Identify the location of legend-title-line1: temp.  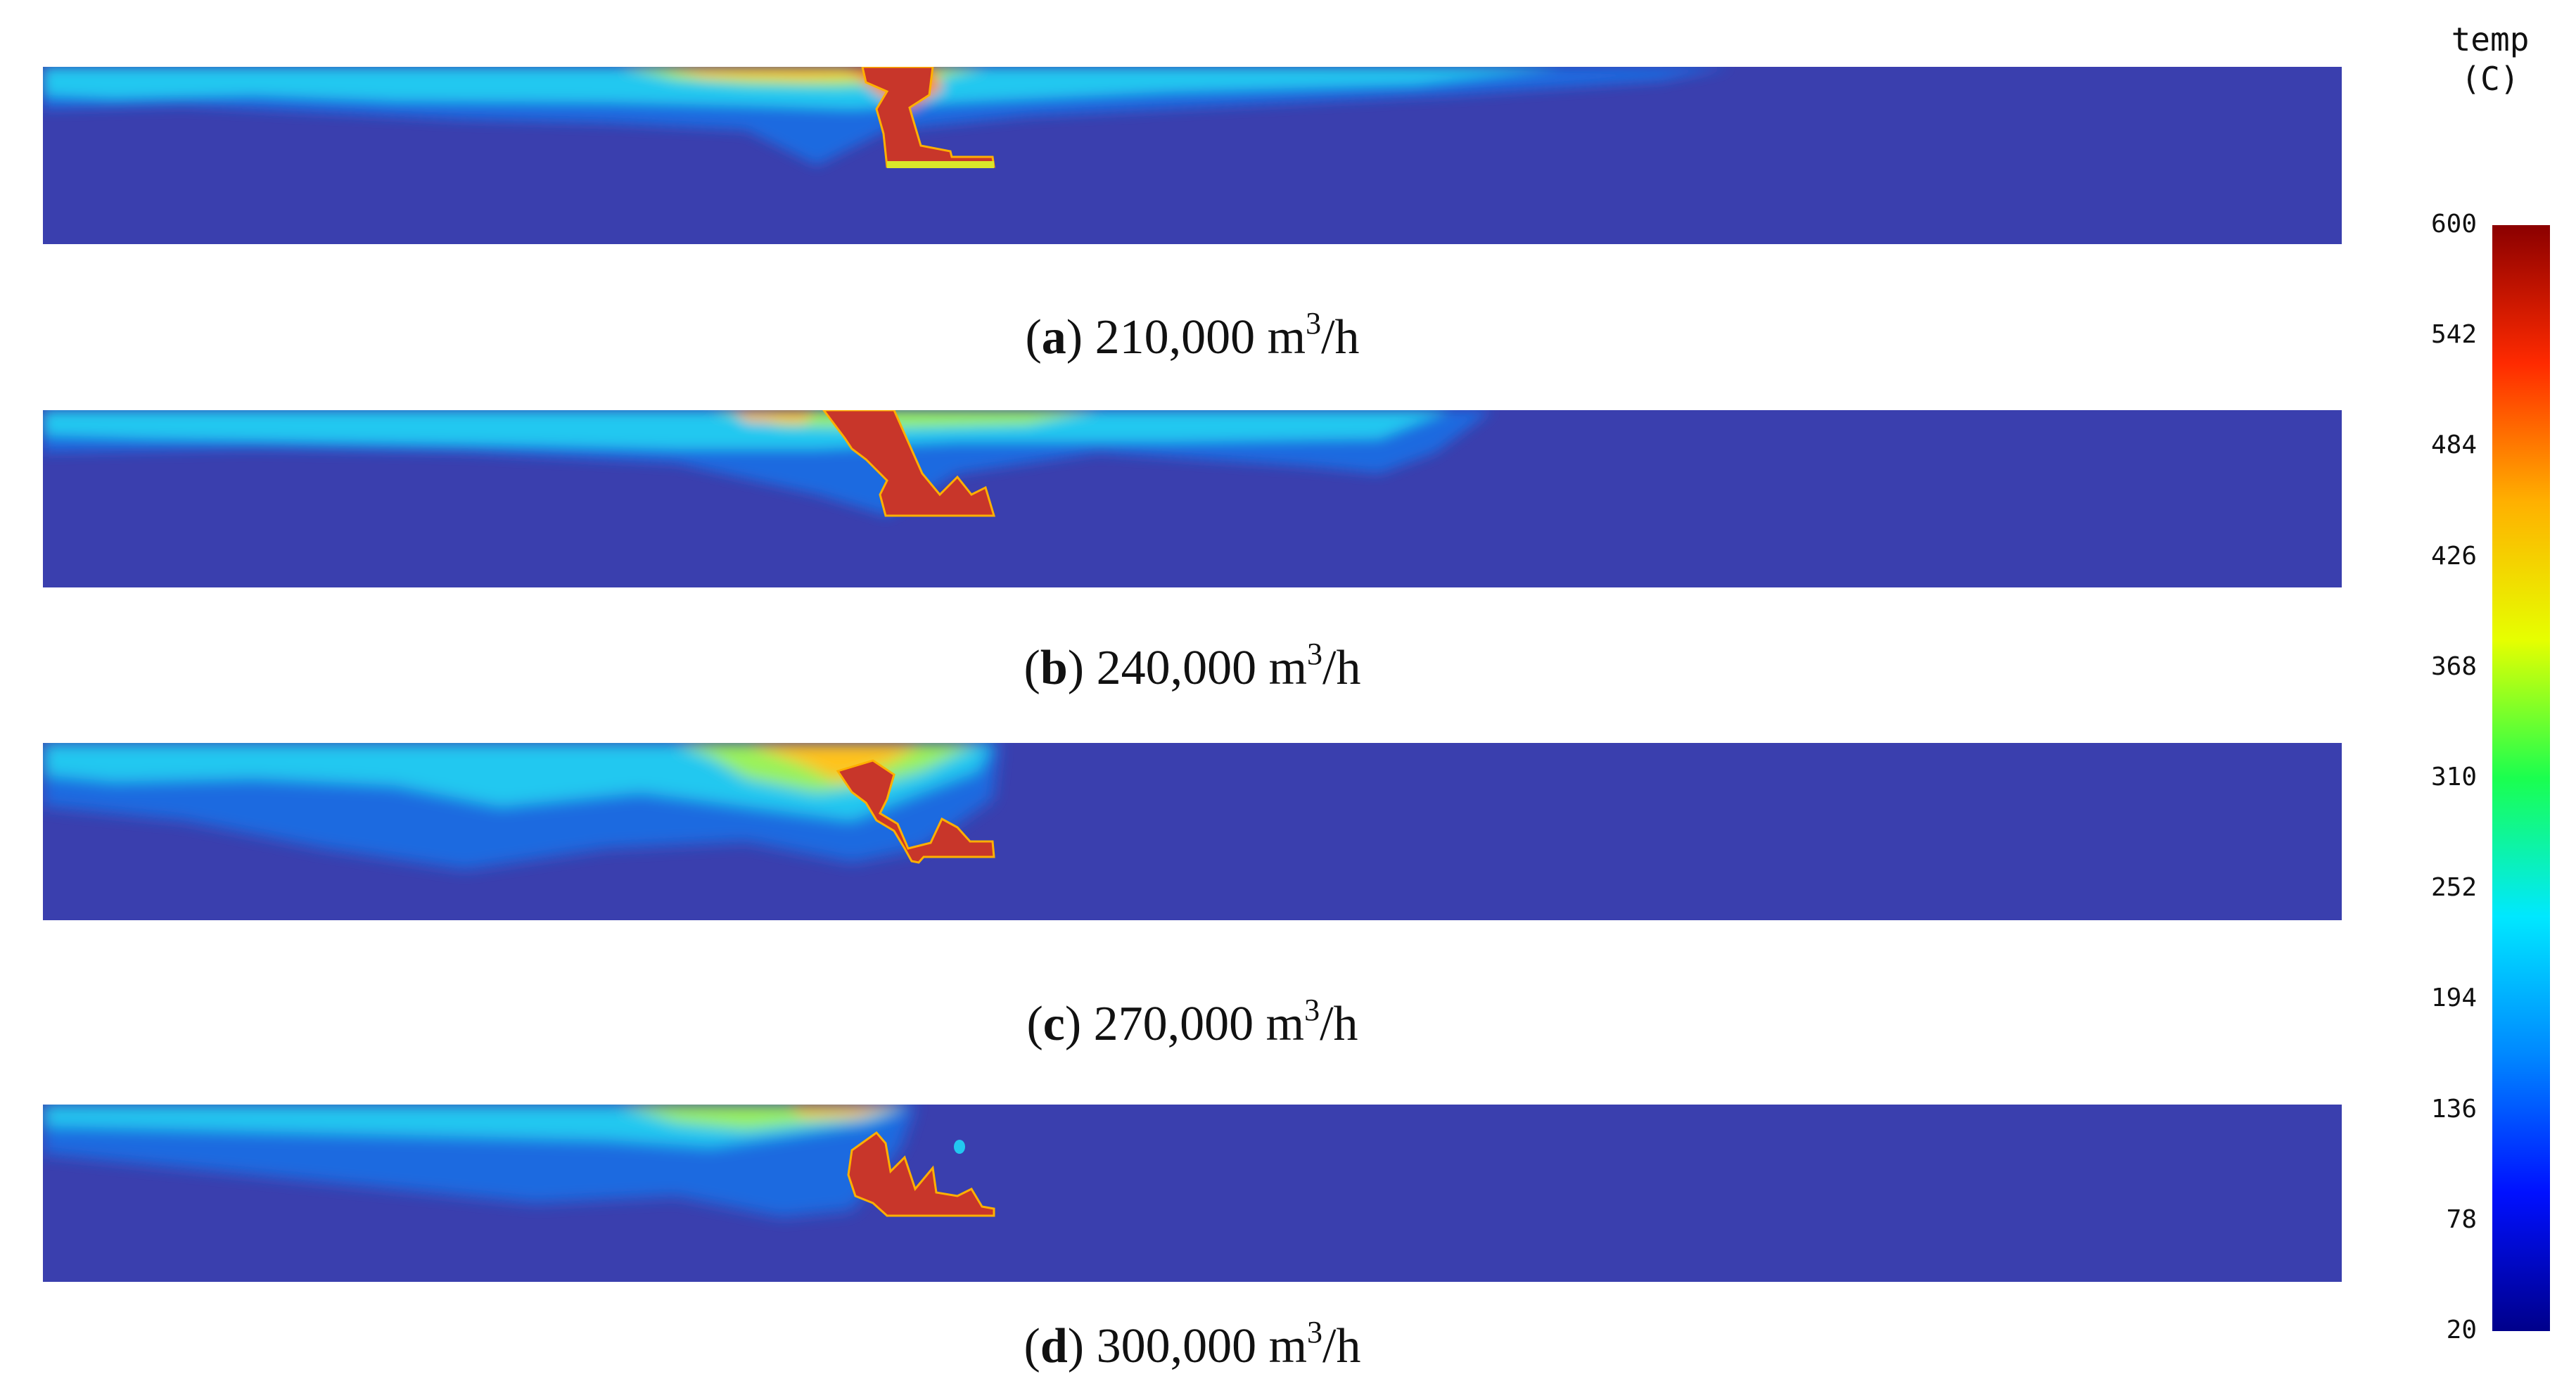
(2490, 39).